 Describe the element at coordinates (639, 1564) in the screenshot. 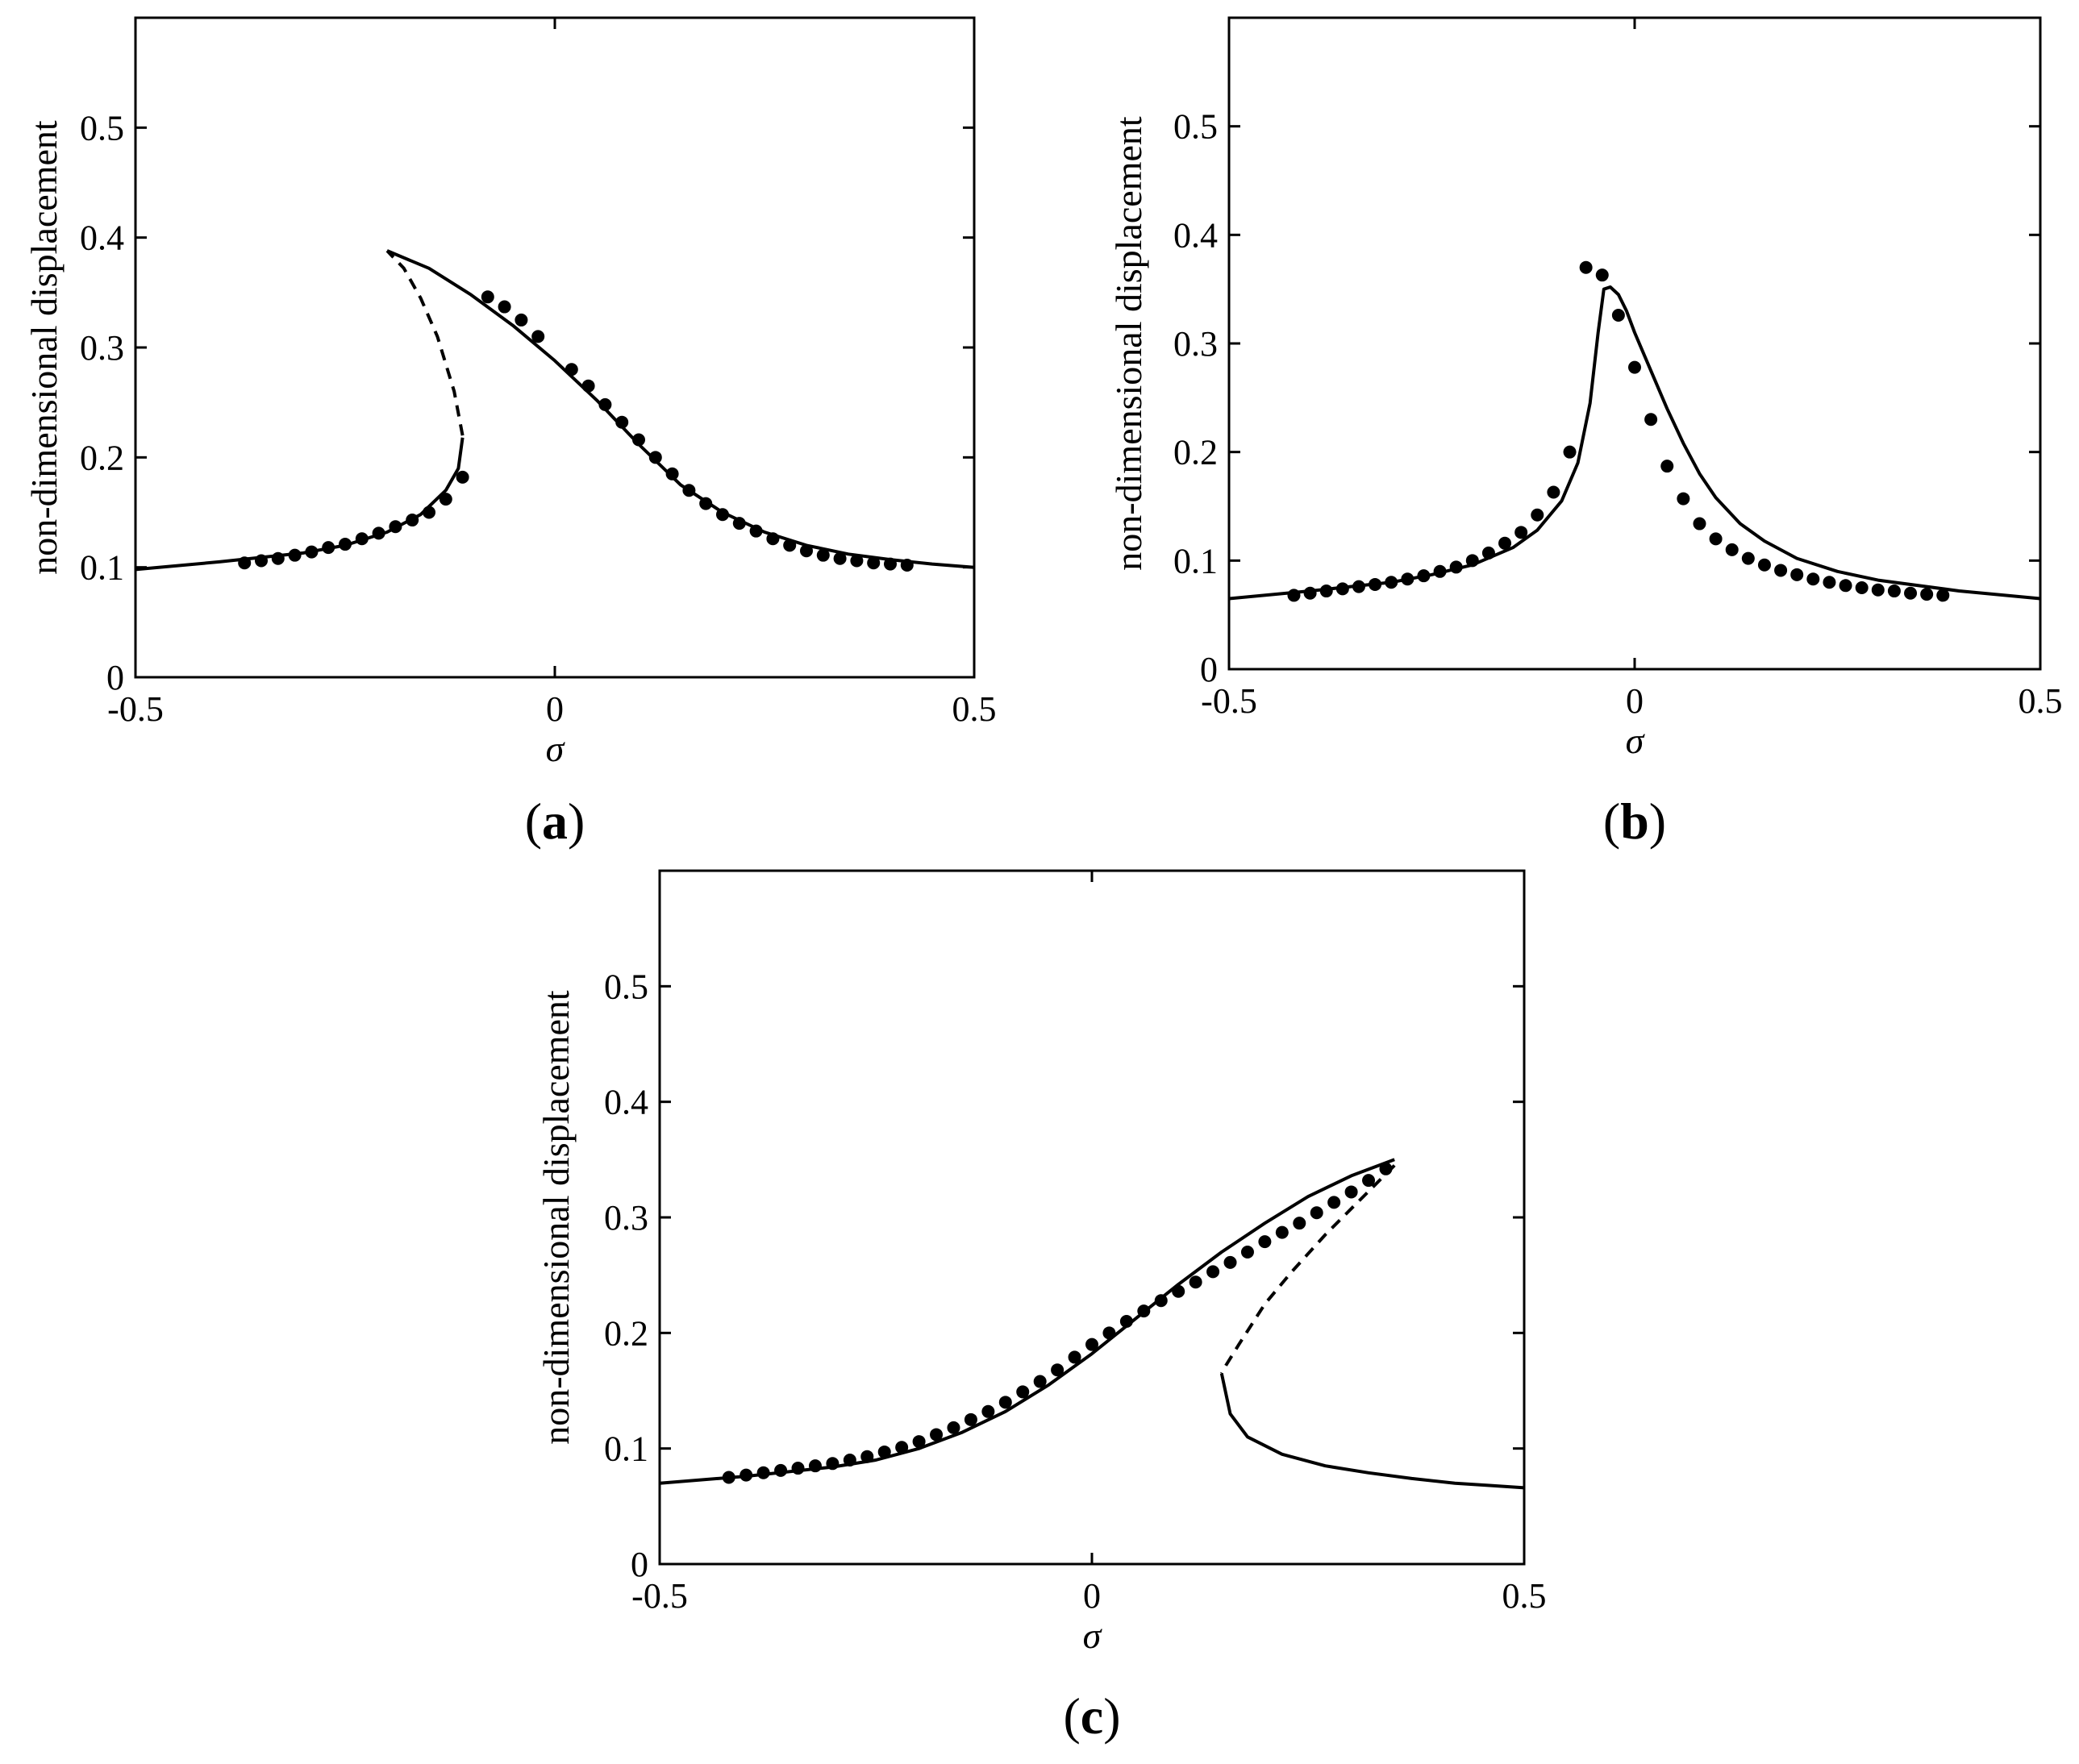

I see `y-tick-label: 0` at that location.